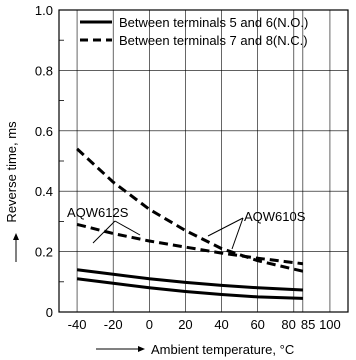 This screenshot has width=356, height=360. What do you see at coordinates (213, 40) in the screenshot?
I see `legend-label-nc: Between terminals 7 and 8(N.C.)` at bounding box center [213, 40].